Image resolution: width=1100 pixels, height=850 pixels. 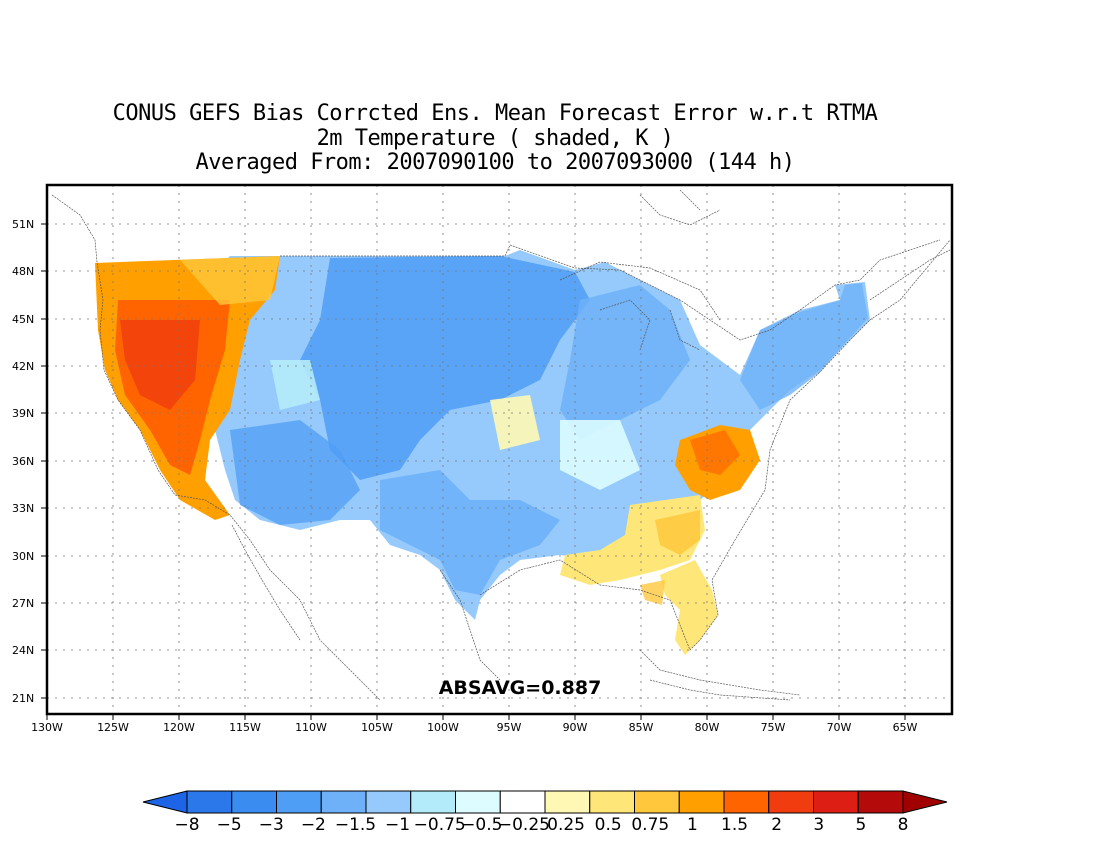 I want to click on y-tick-label: 36N, so click(x=23, y=461).